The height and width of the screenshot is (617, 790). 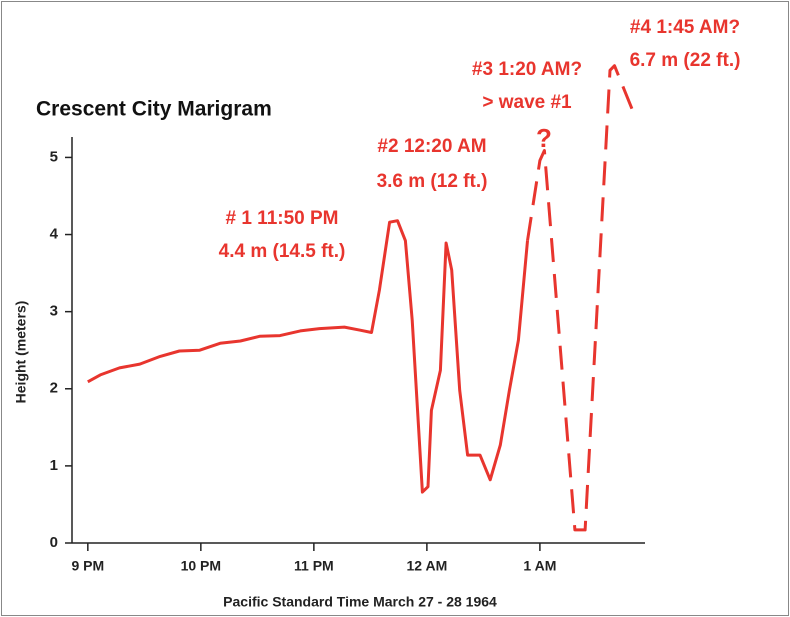 I want to click on y-tick-label: 1, so click(x=54, y=465).